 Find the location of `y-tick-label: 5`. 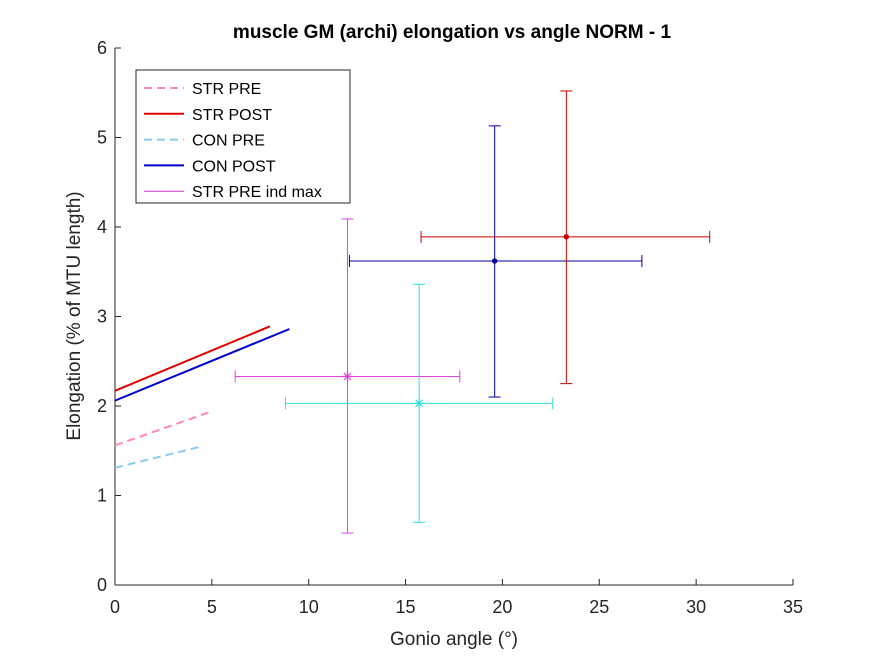

y-tick-label: 5 is located at coordinates (102, 138).